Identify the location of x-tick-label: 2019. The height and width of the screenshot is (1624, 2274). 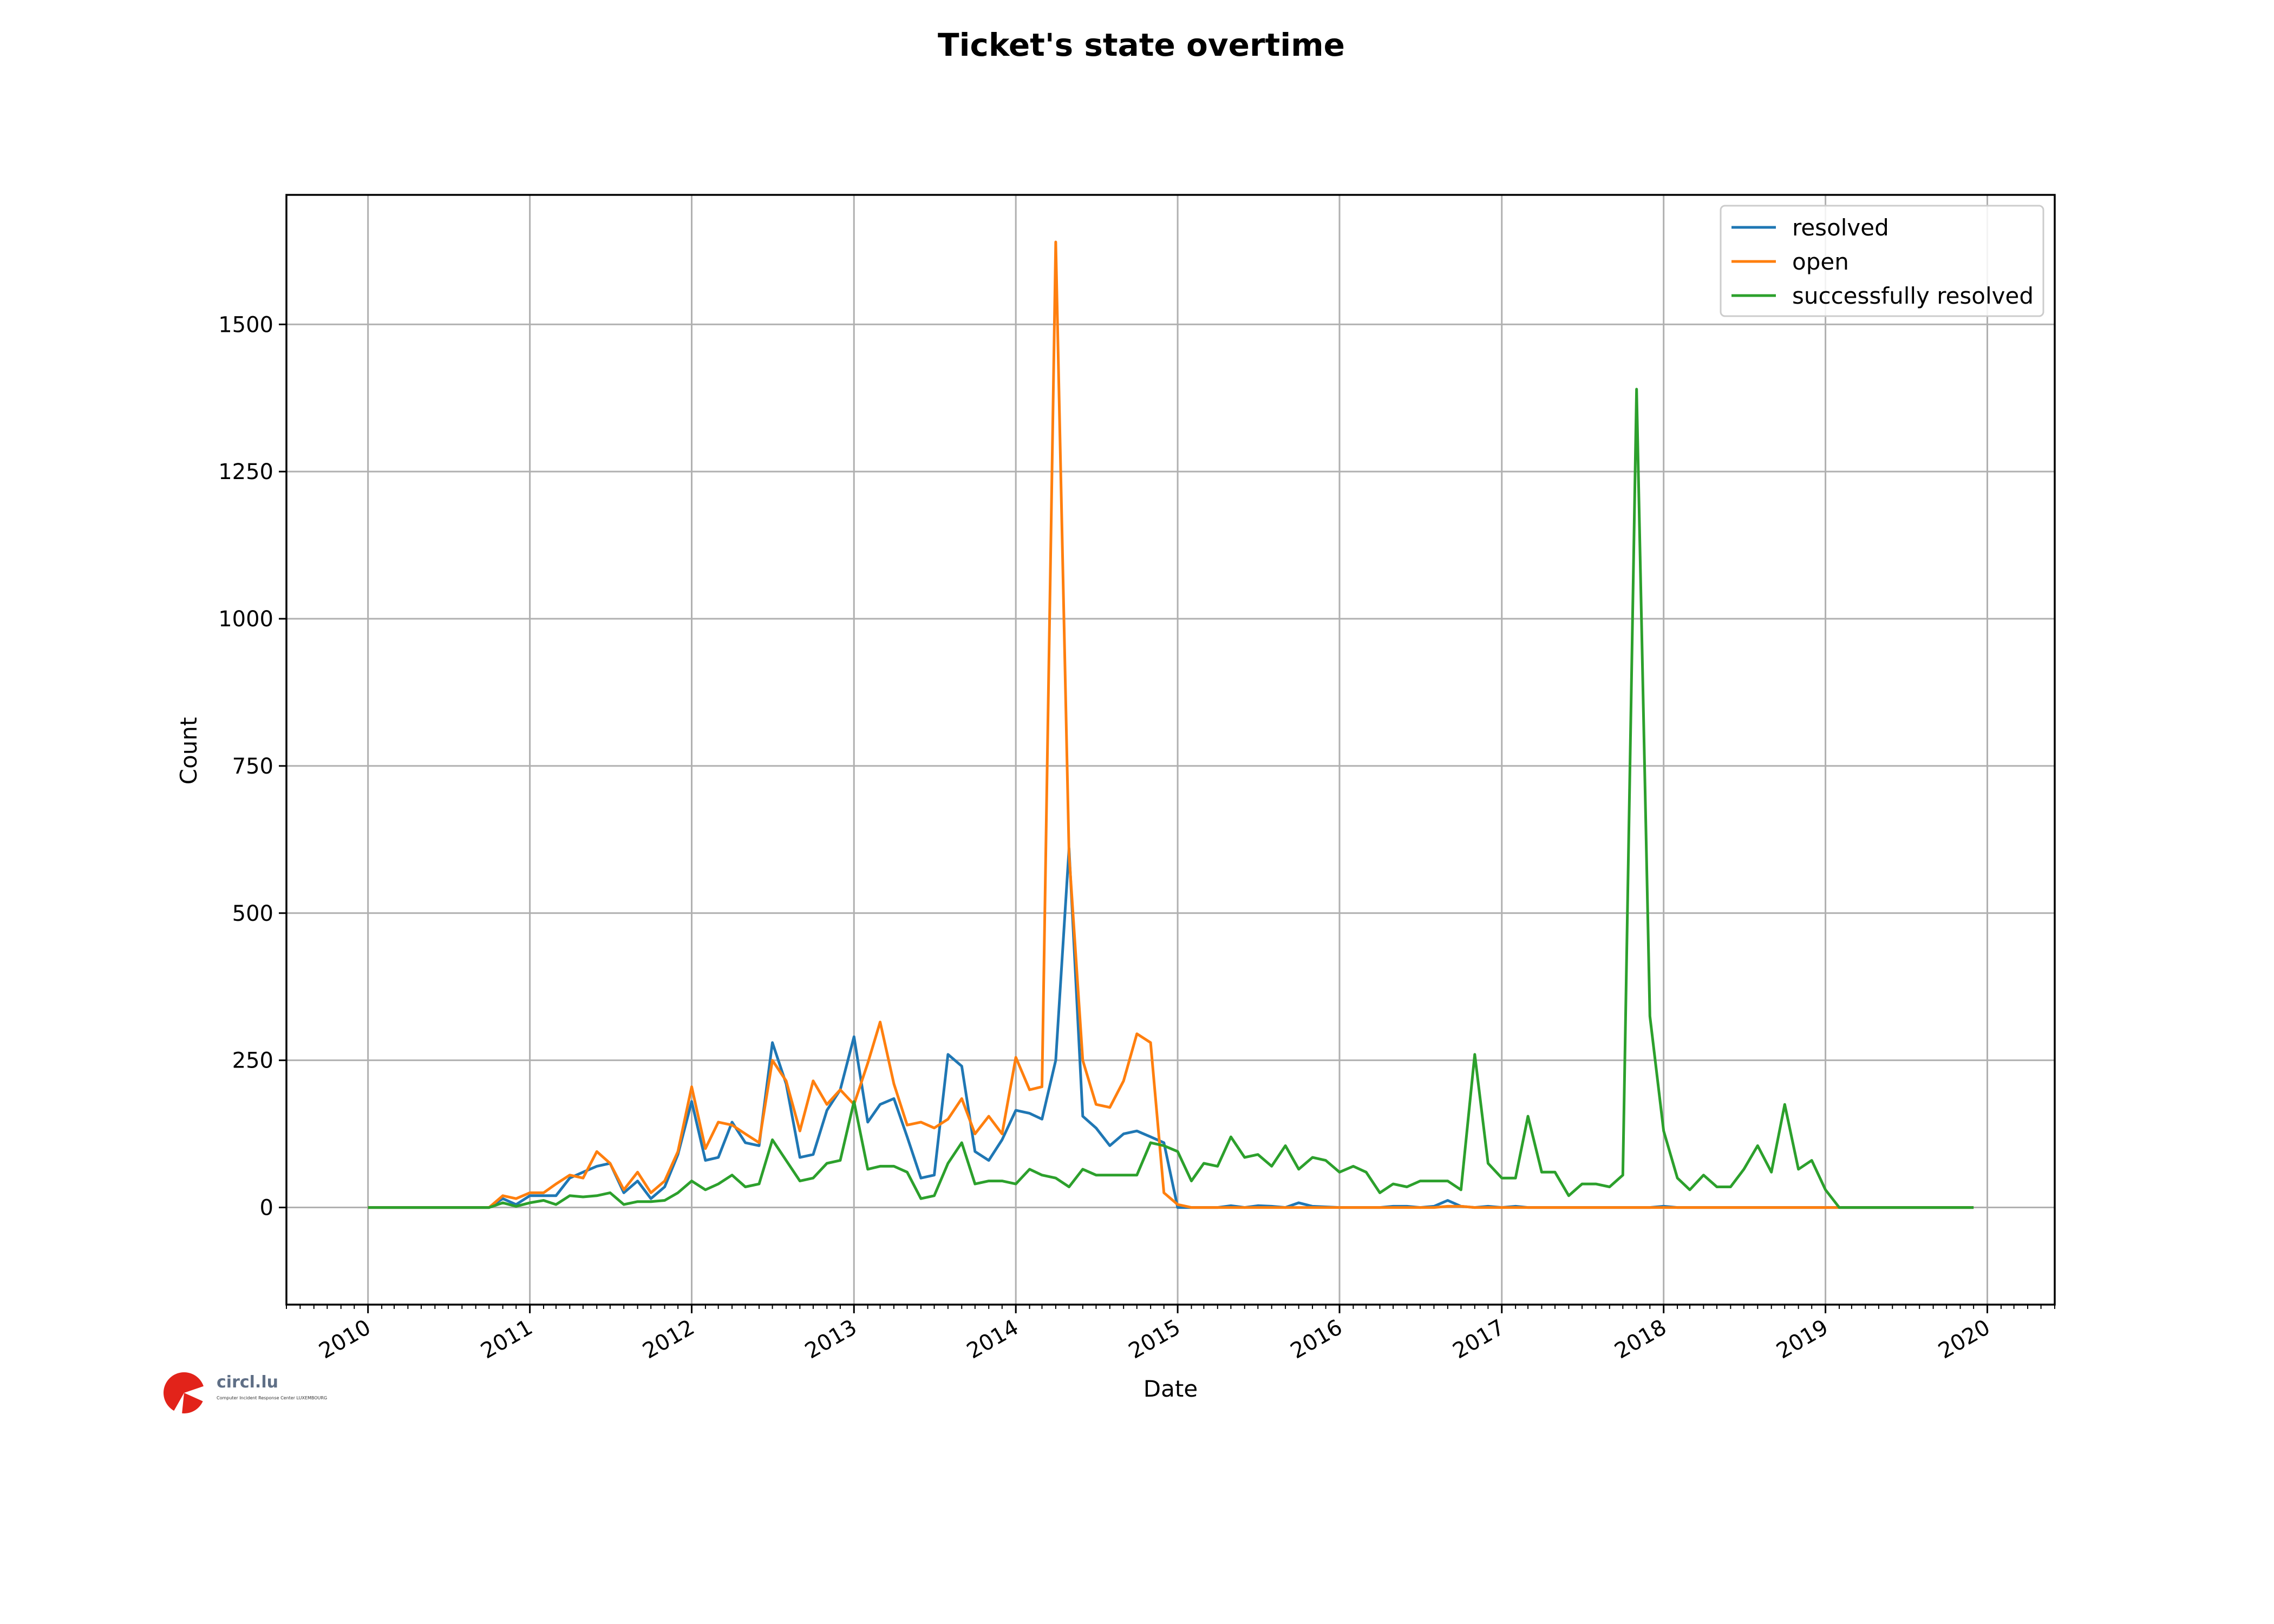
(1802, 1339).